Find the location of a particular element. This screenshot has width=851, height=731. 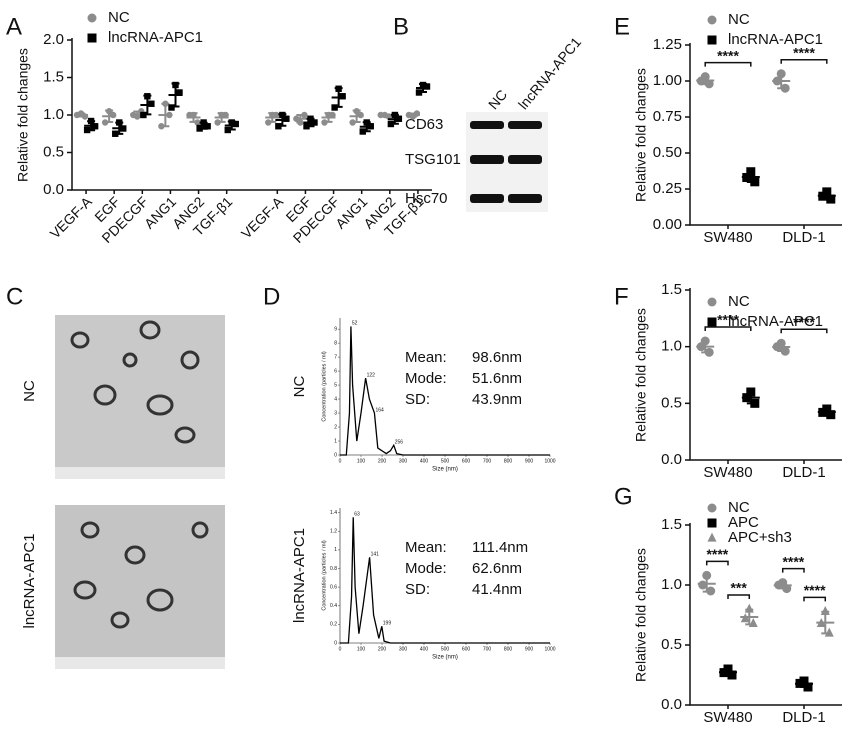

stat-value: 98.6nm is located at coordinates (497, 357).